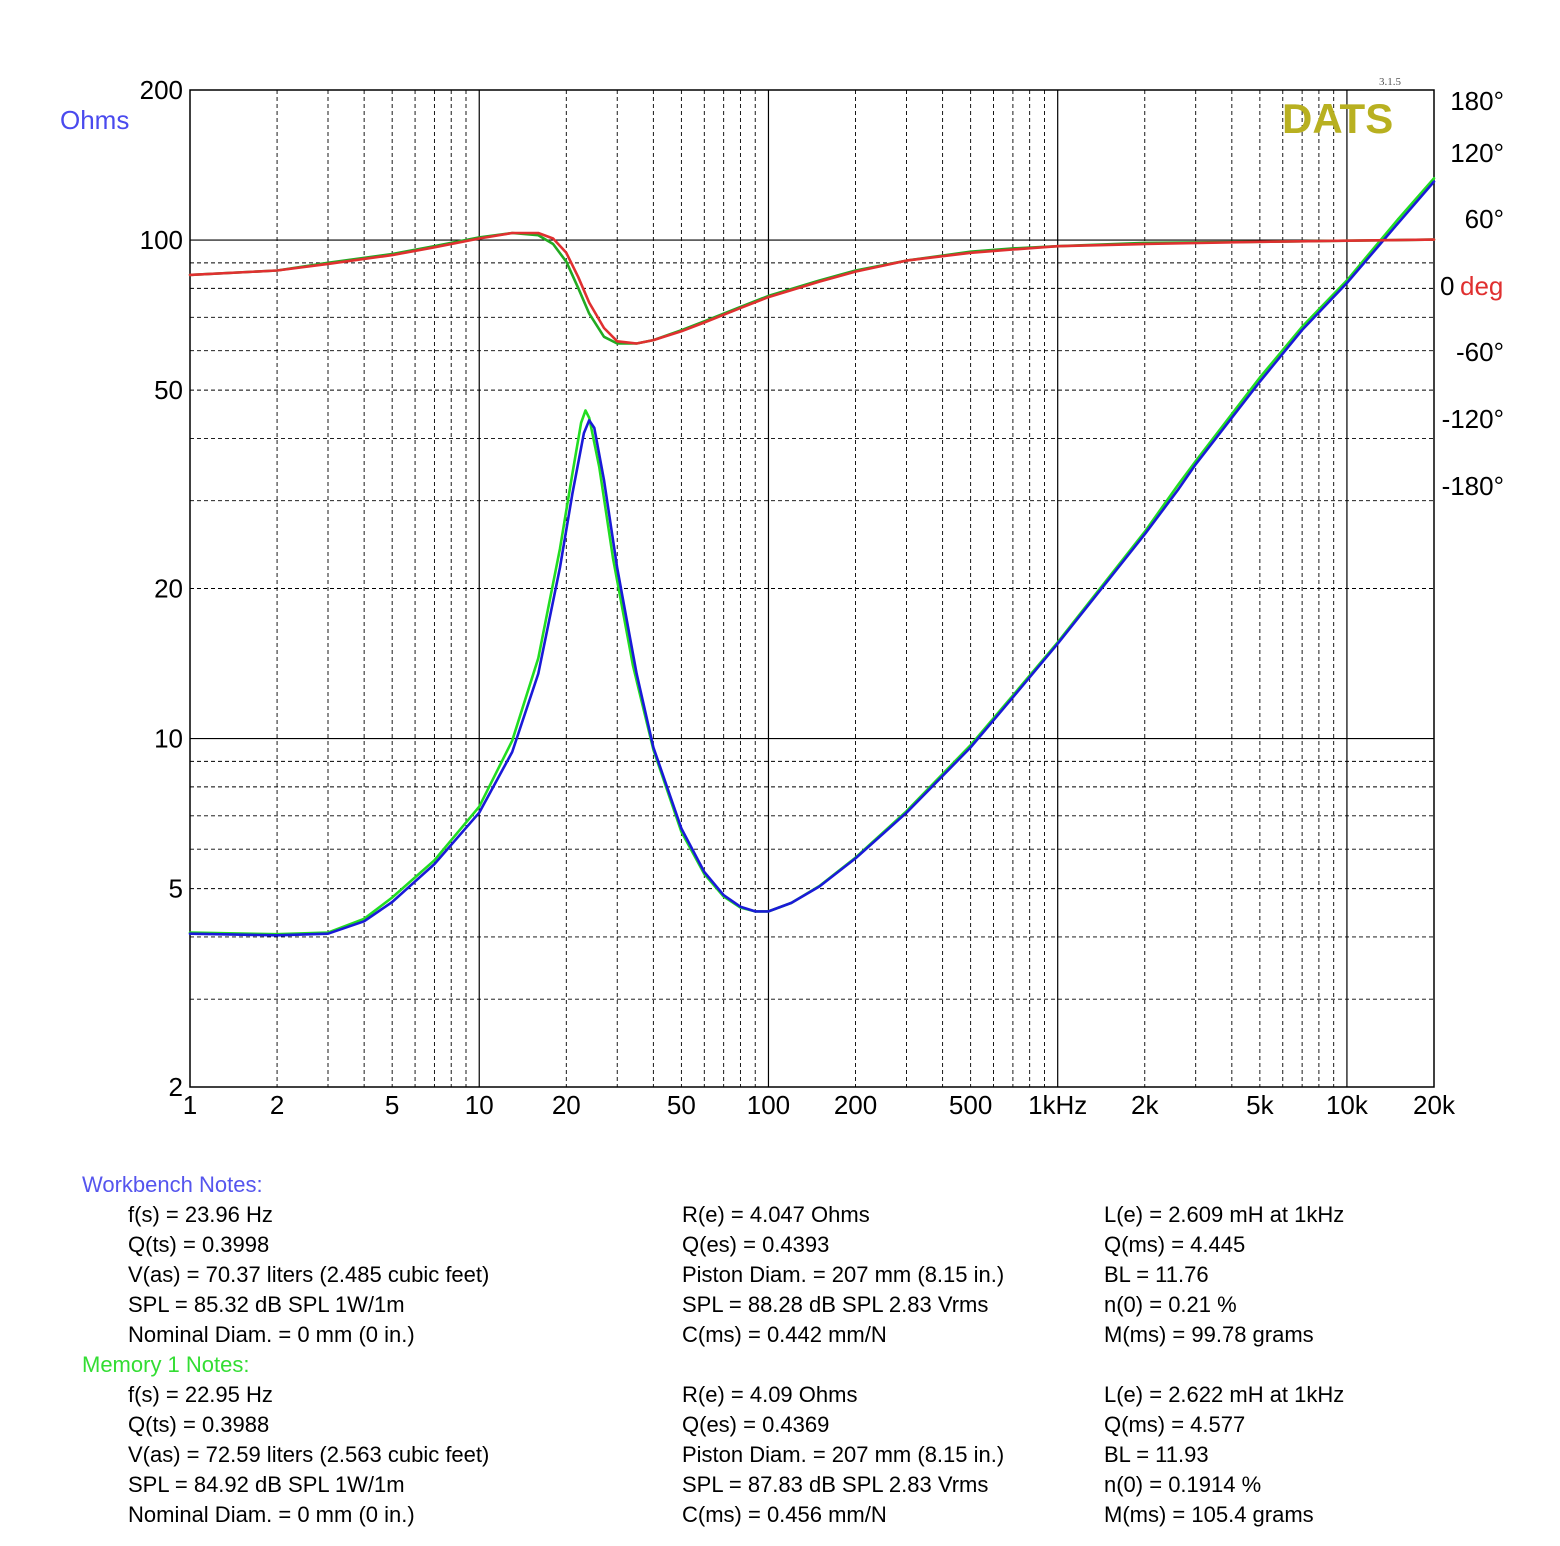 The image size is (1560, 1546). I want to click on note-col1-line: Q(ts) = 0.3998, so click(199, 1244).